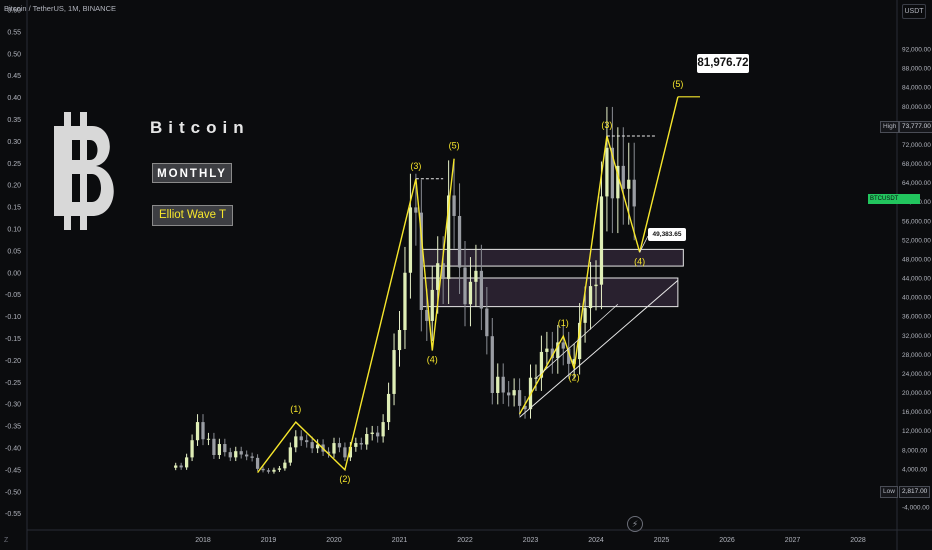 The width and height of the screenshot is (932, 550). Describe the element at coordinates (13, 295) in the screenshot. I see `left-tick-label: -0.05` at that location.